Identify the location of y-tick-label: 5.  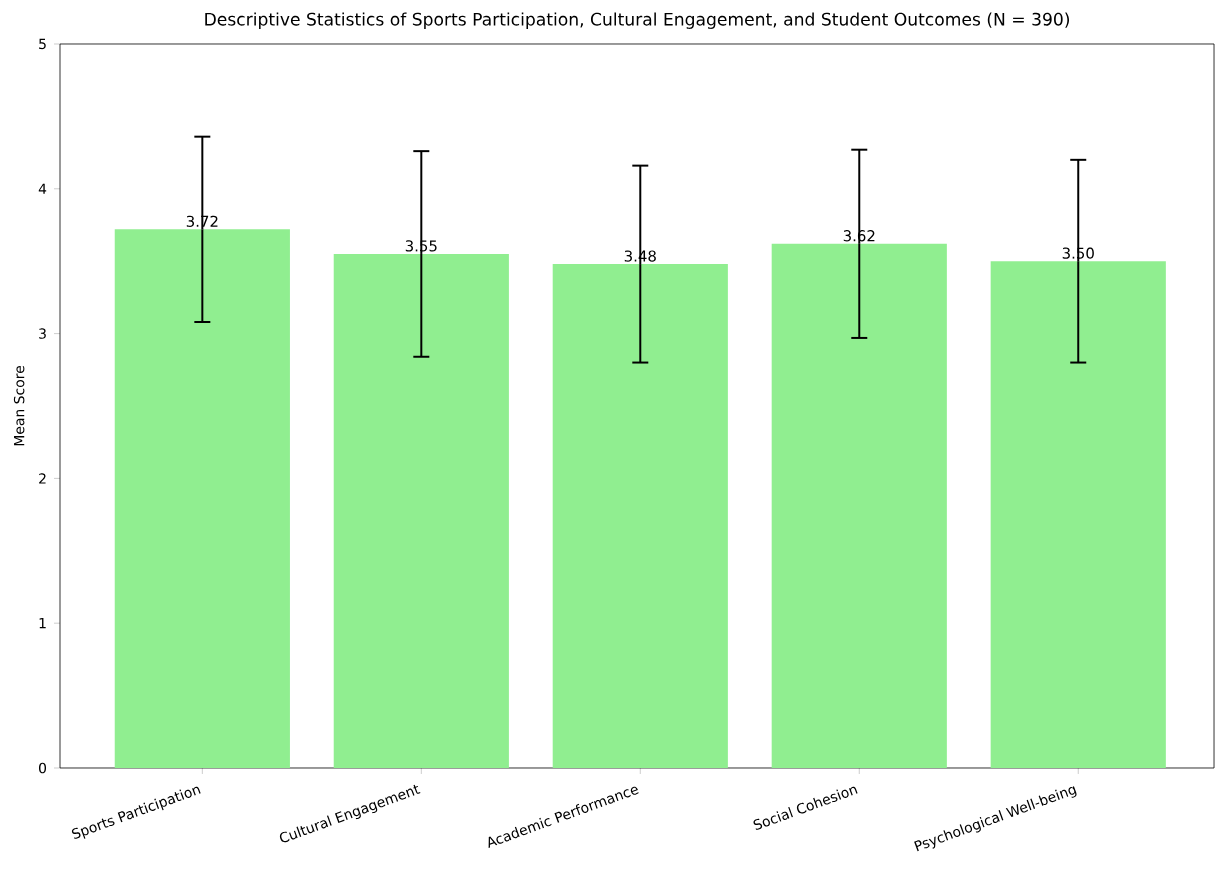
(42, 44).